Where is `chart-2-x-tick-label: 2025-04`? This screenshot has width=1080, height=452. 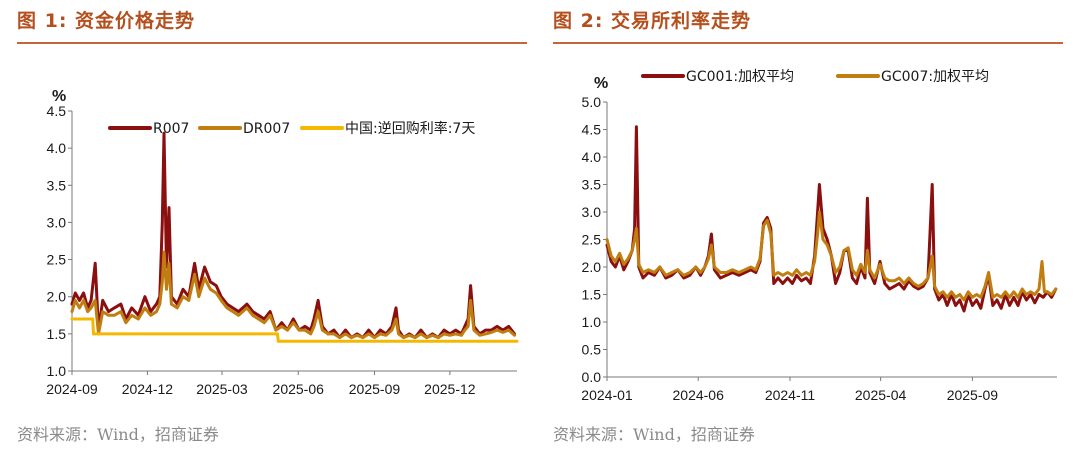
chart-2-x-tick-label: 2025-04 is located at coordinates (881, 395).